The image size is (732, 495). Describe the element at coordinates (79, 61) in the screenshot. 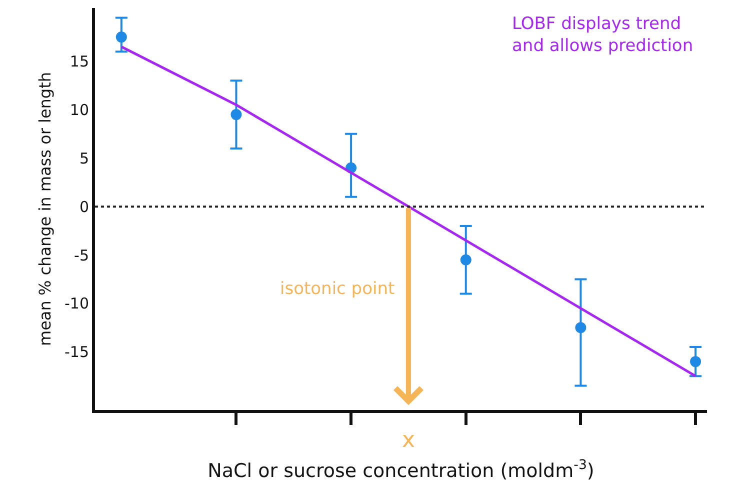

I see `y-tick-label: 15` at that location.